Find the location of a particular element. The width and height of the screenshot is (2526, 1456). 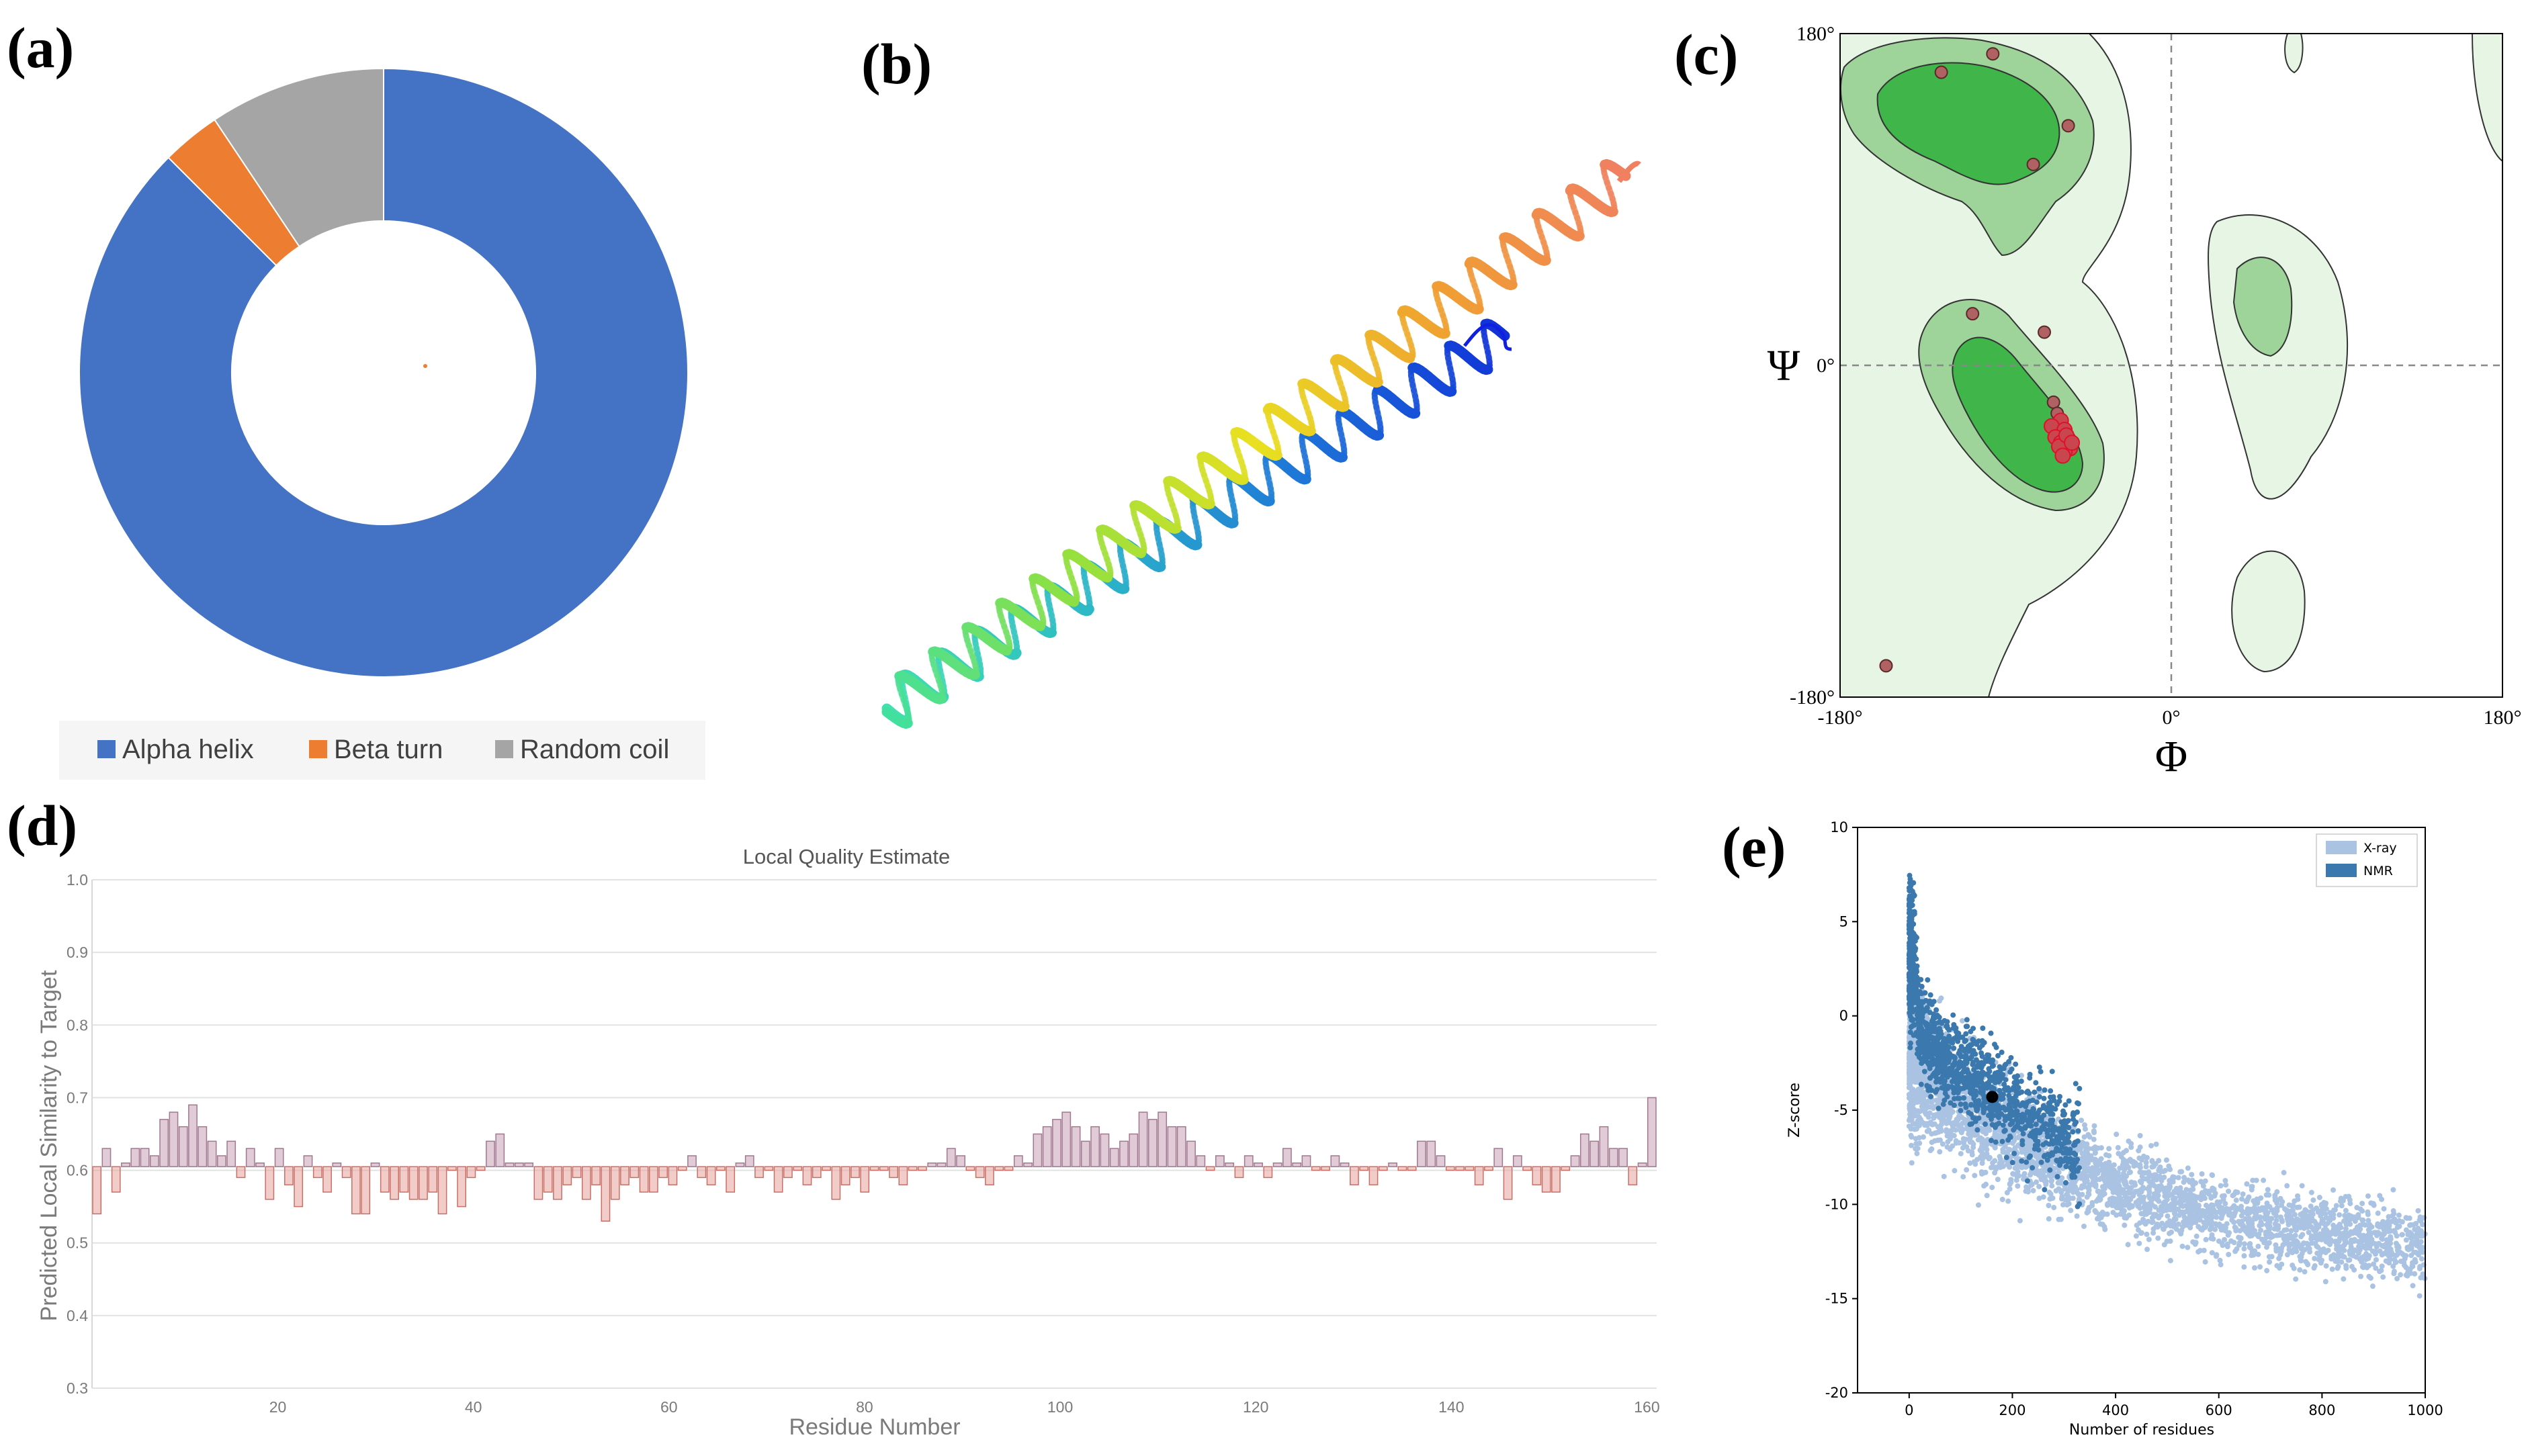

panel-label-c: (c) is located at coordinates (1706, 54).